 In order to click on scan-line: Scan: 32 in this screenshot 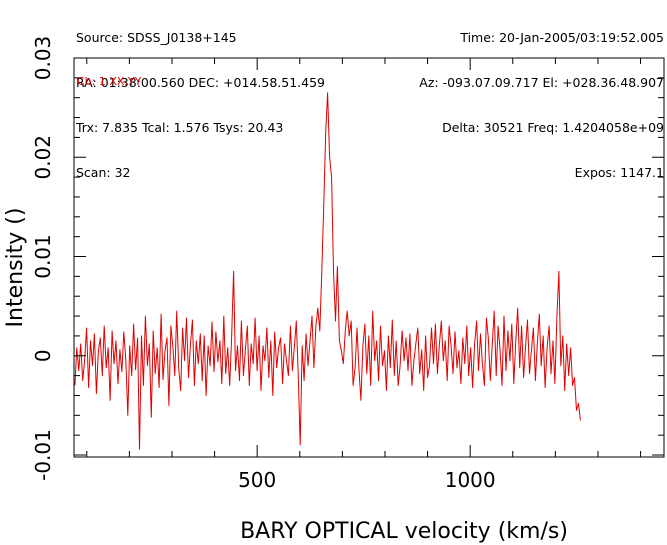, I will do `click(103, 172)`.